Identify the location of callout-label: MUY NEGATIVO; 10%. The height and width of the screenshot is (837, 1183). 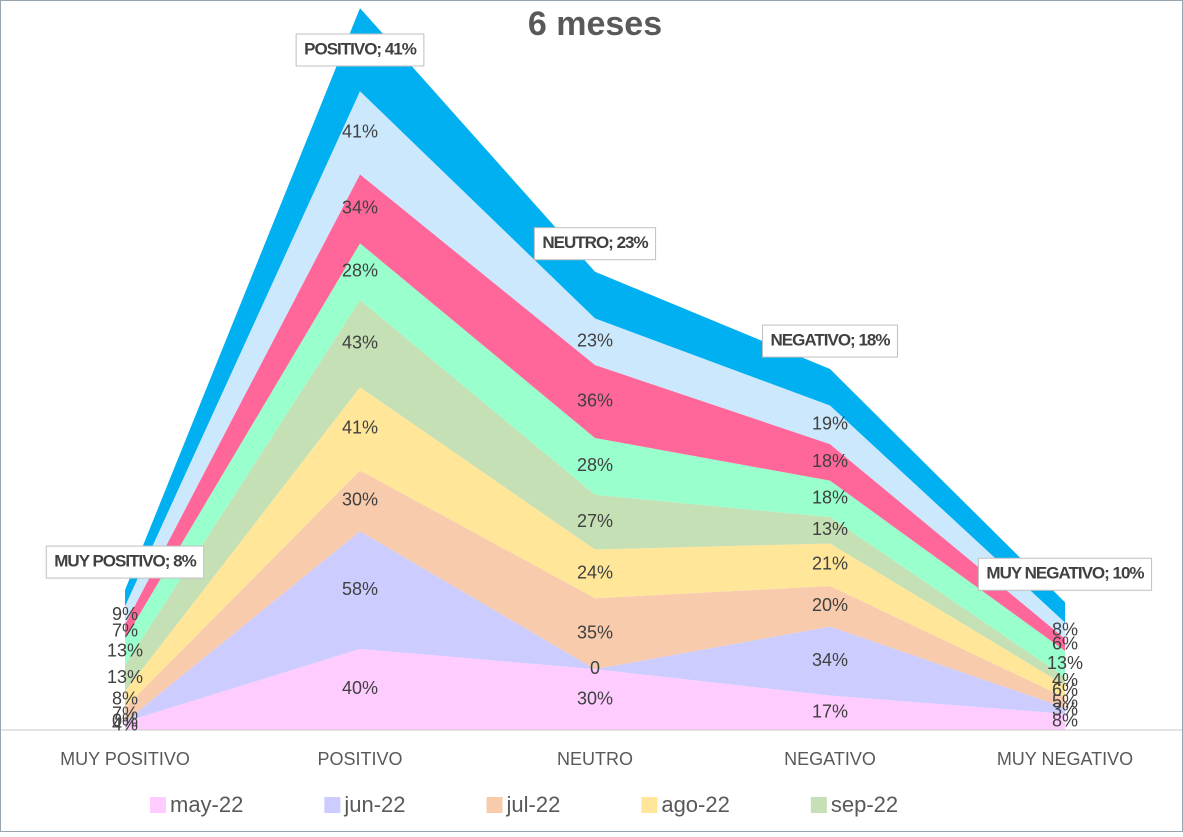
(1065, 573).